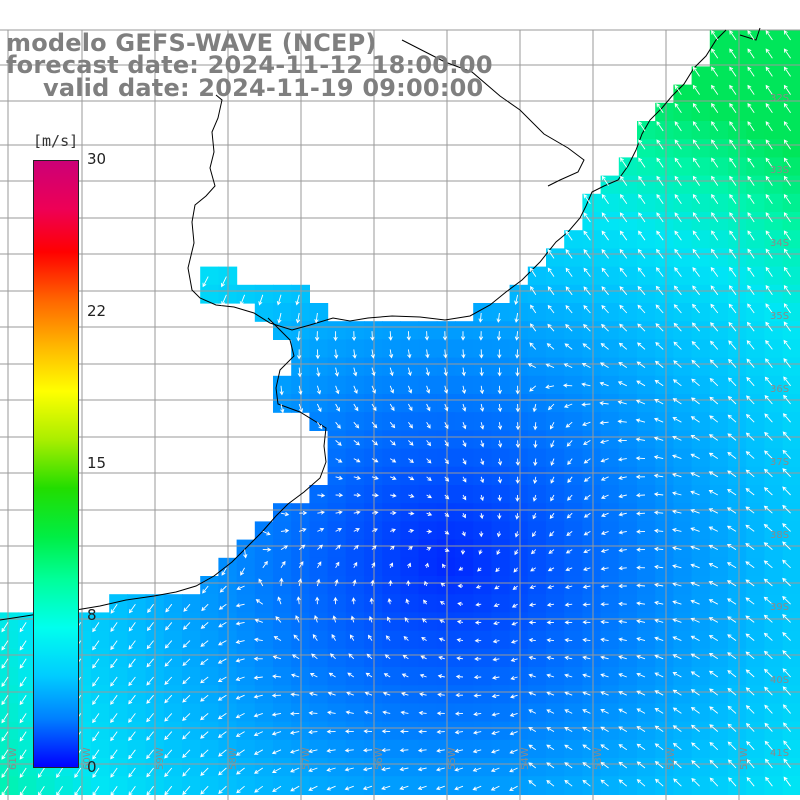 Image resolution: width=800 pixels, height=800 pixels. Describe the element at coordinates (379, 758) in the screenshot. I see `longitude-labels: 61W 60W 59W 58W 57W 56W 55W 54W 53W 52W 51W` at that location.